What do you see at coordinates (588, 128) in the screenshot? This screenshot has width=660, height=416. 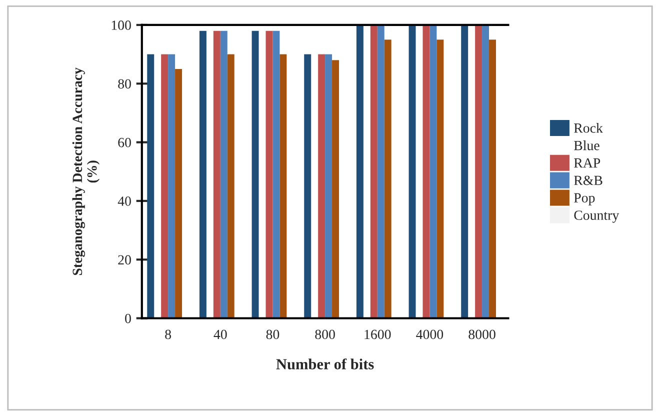 I see `legend-label: Rock` at bounding box center [588, 128].